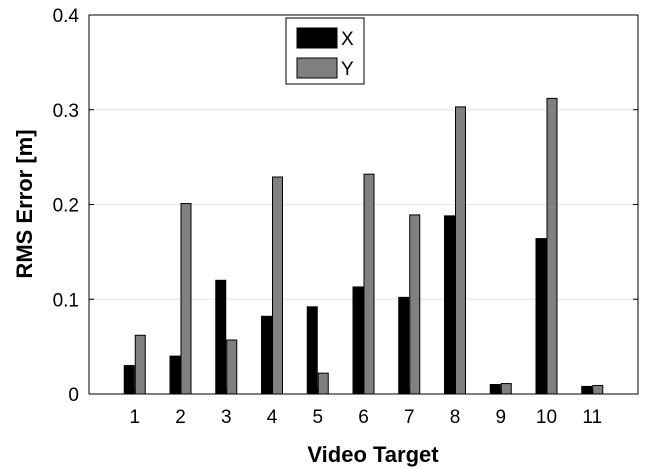 The height and width of the screenshot is (470, 654). I want to click on legend: X Y, so click(325, 51).